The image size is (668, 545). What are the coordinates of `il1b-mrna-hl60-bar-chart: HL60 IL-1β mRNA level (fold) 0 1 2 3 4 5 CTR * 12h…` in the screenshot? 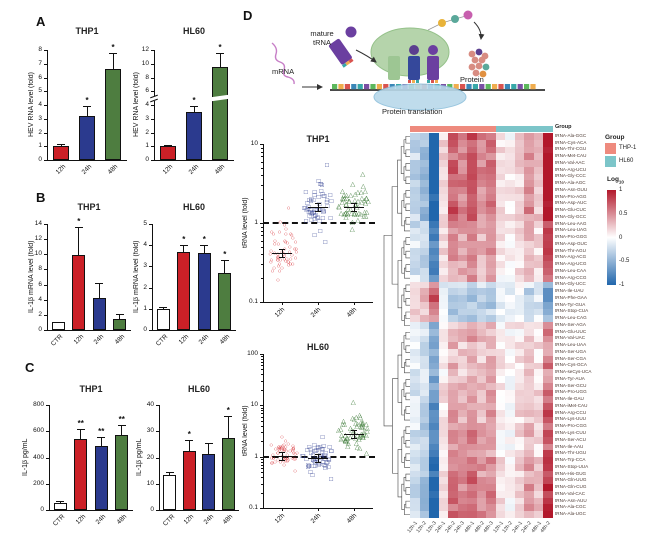 It's located at (186, 276).